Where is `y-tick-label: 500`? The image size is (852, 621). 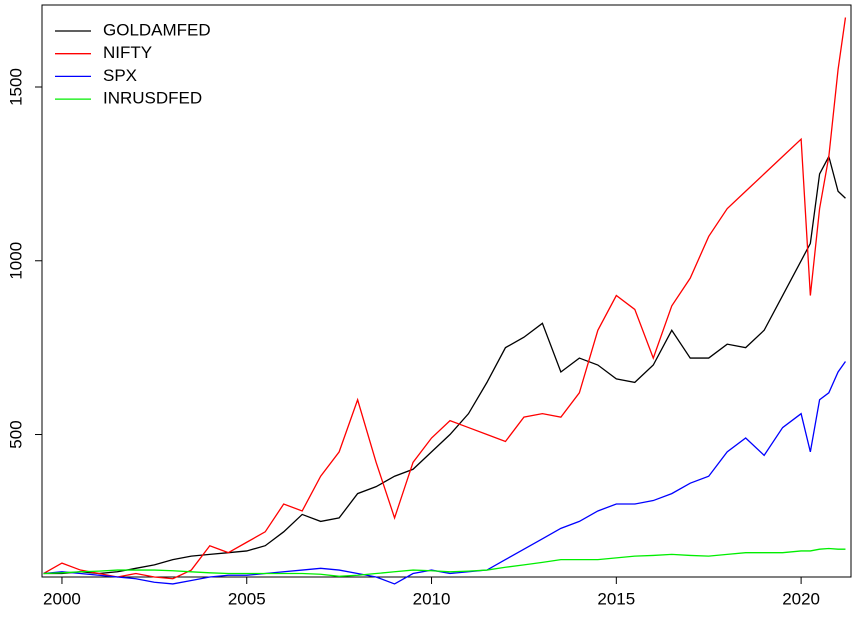
y-tick-label: 500 is located at coordinates (15, 434).